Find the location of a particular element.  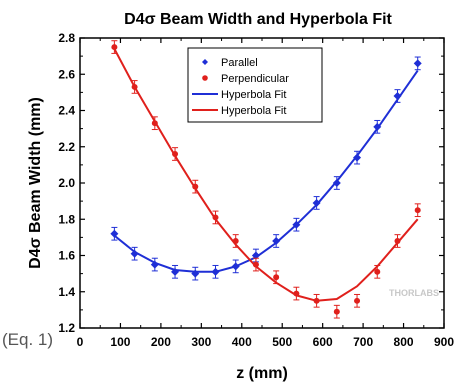

legend-entry-parallel: Parallel is located at coordinates (230, 63).